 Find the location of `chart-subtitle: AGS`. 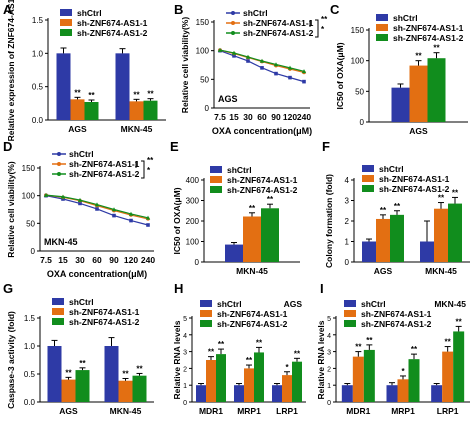

chart-subtitle: AGS is located at coordinates (228, 99).